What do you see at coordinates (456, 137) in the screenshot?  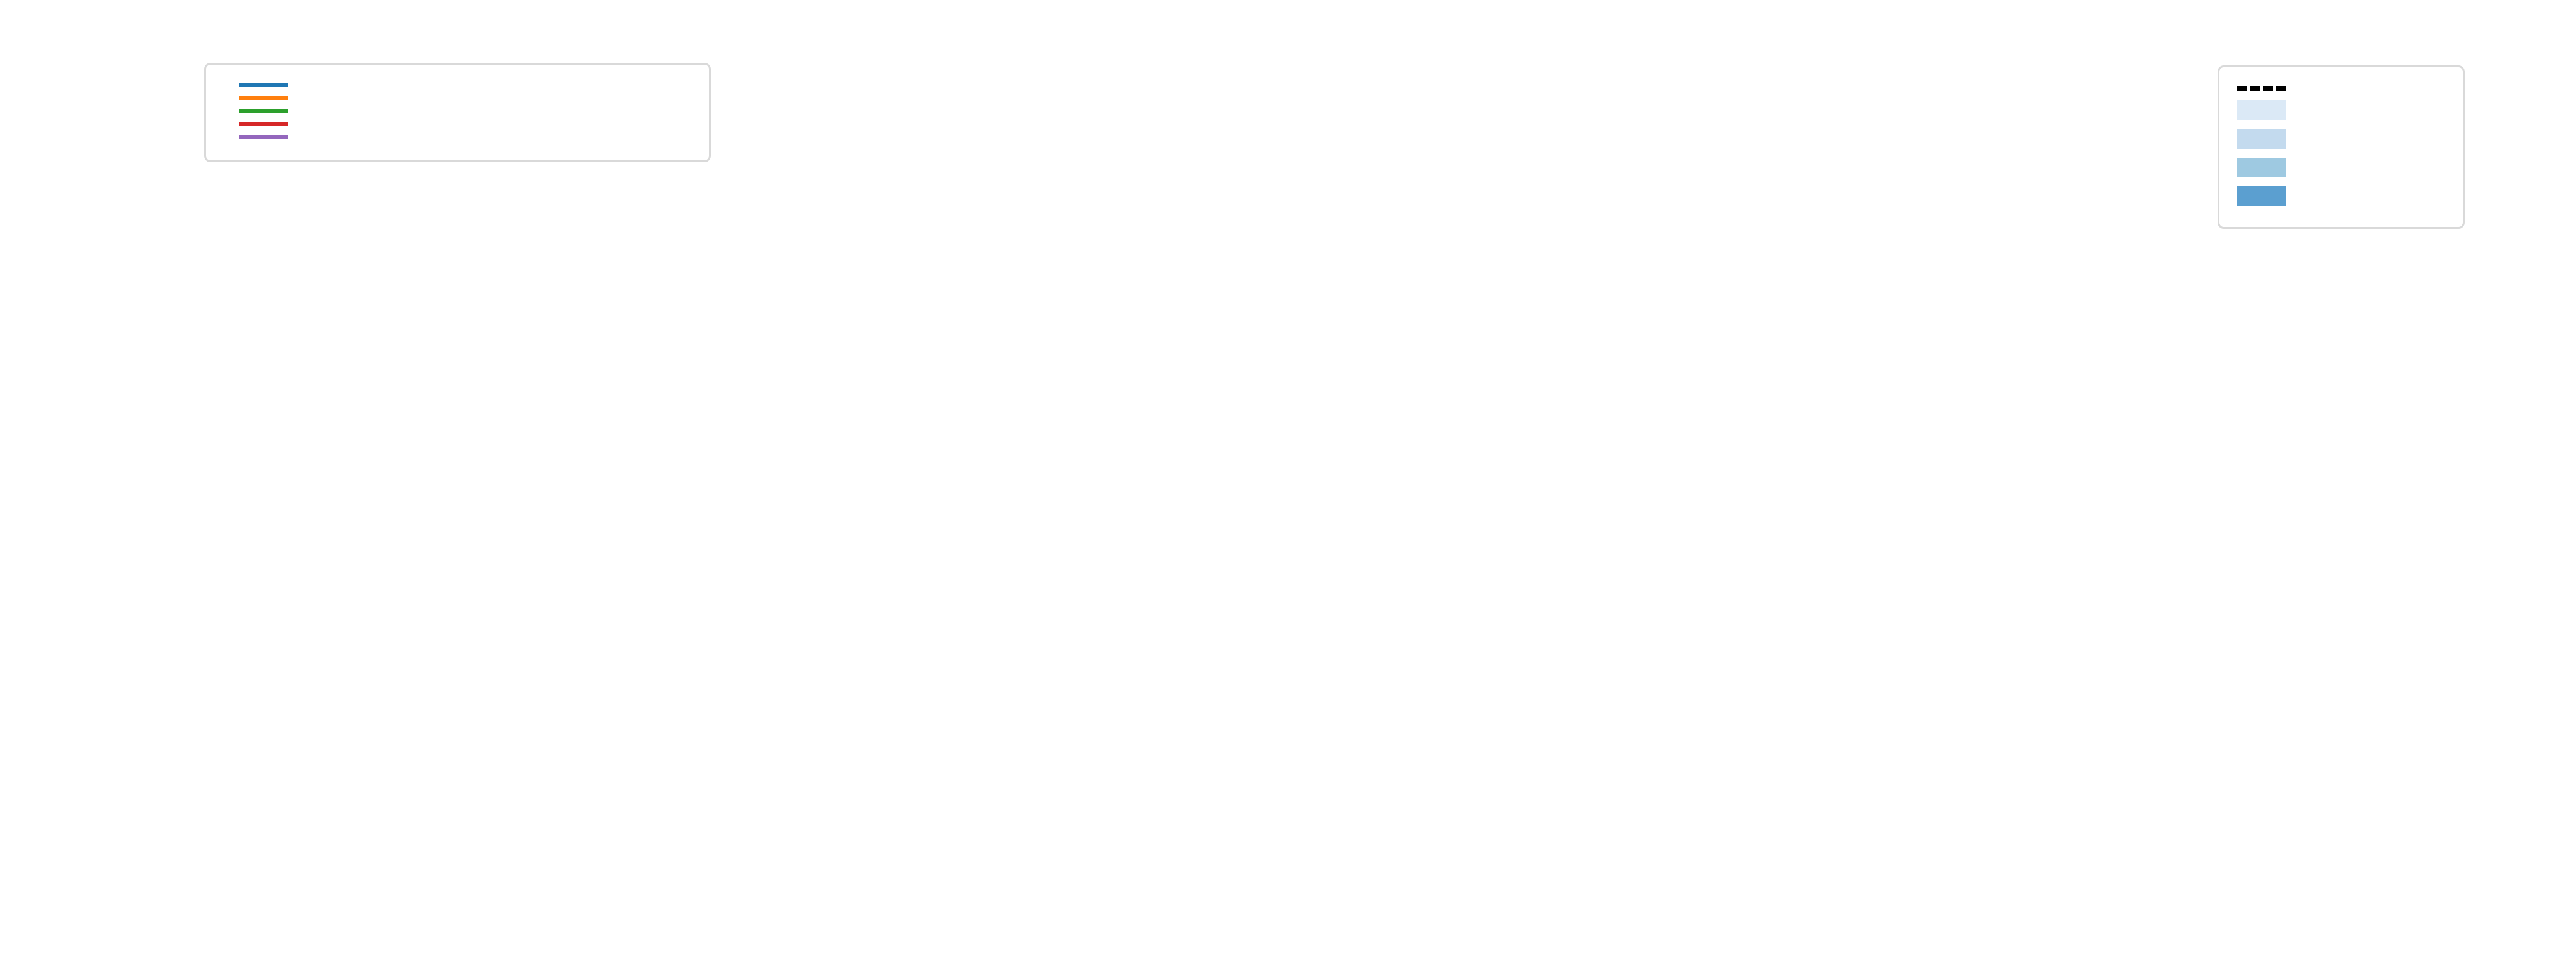 I see `legend-item-festkogel` at bounding box center [456, 137].